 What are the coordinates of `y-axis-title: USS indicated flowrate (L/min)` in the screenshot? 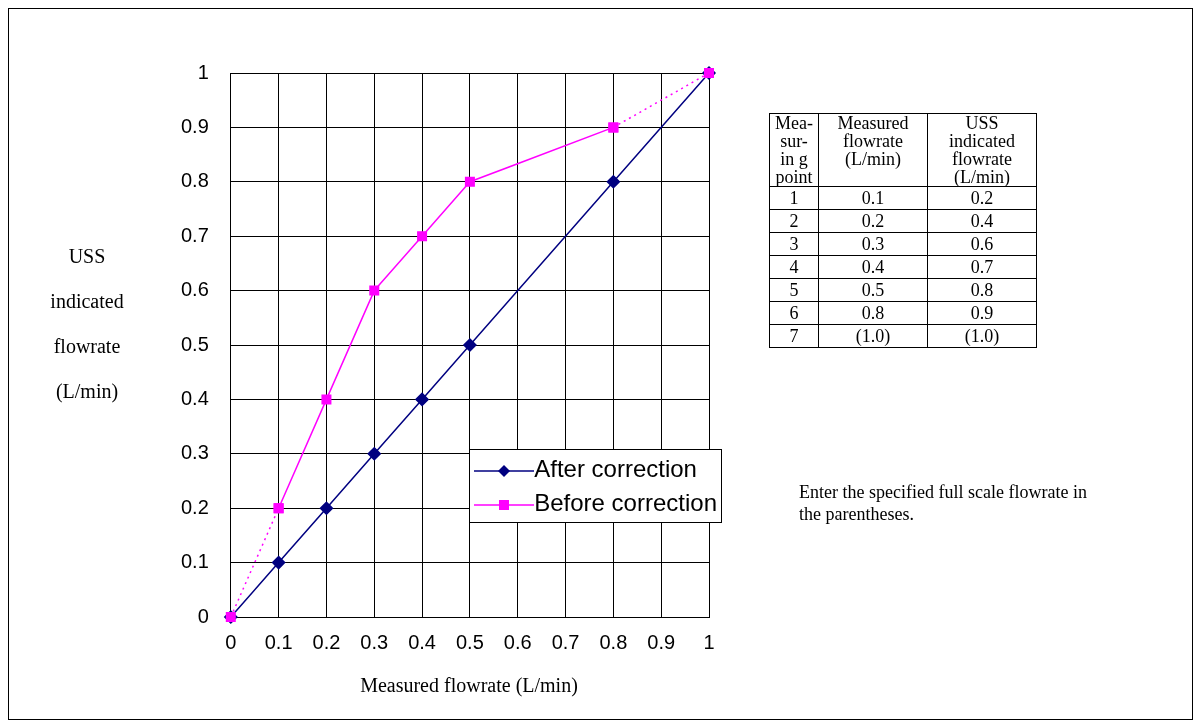 It's located at (87, 324).